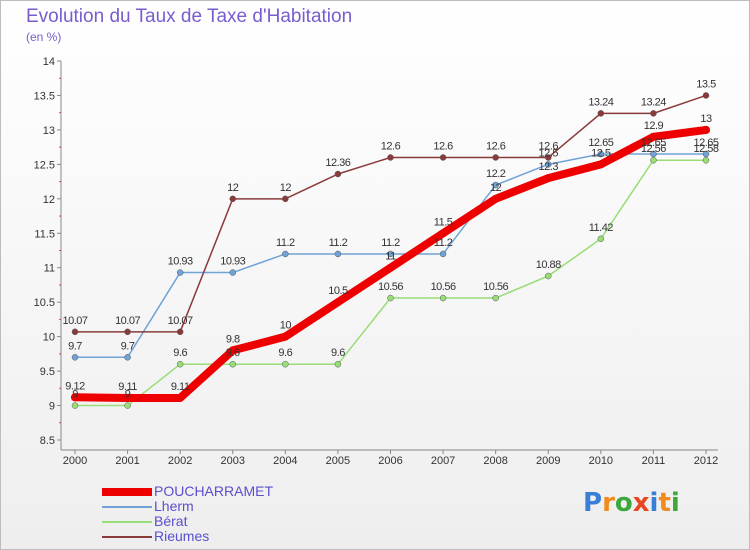 This screenshot has height=550, width=750. I want to click on data-label: 13.24, so click(653, 102).